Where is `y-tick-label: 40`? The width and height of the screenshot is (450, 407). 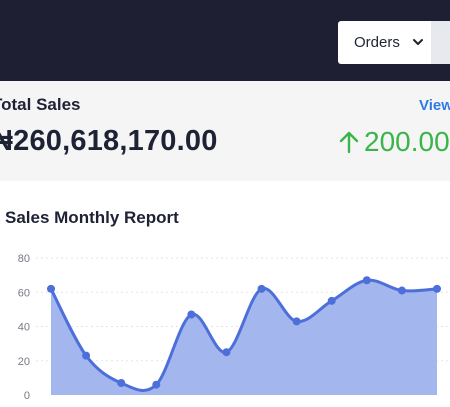 y-tick-label: 40 is located at coordinates (24, 328).